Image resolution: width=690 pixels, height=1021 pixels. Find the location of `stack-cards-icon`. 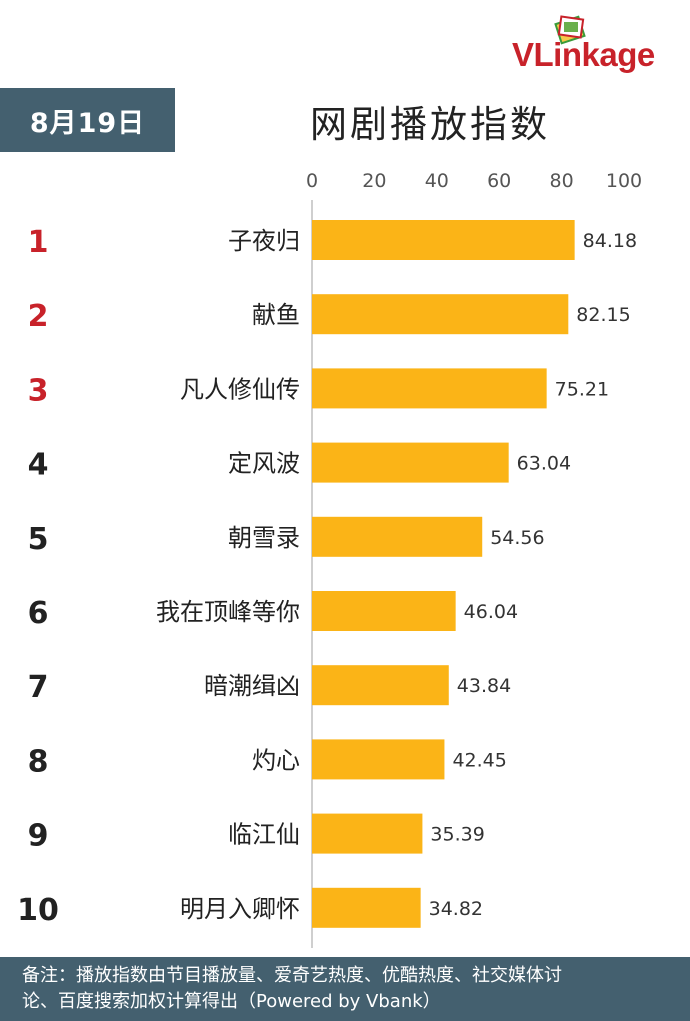

stack-cards-icon is located at coordinates (570, 30).